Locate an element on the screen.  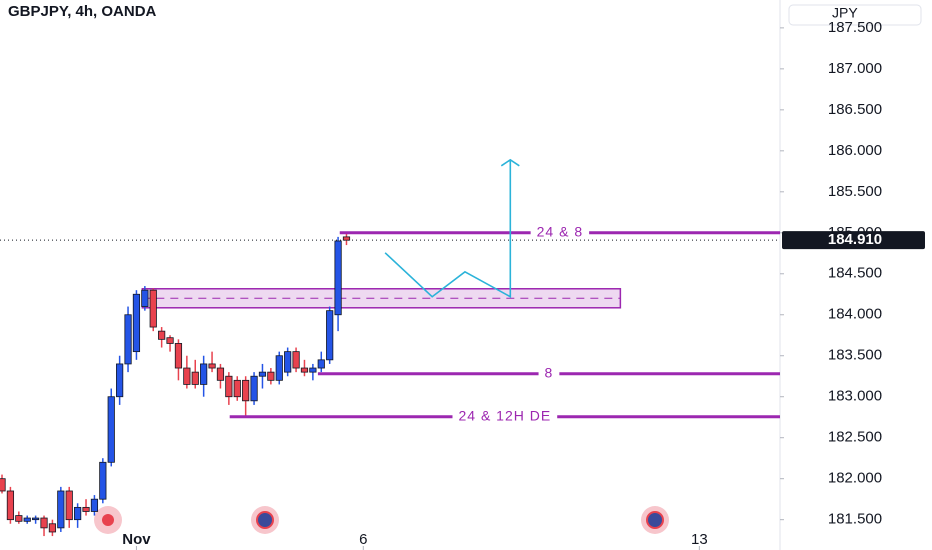
x-tick-label: 13 is located at coordinates (699, 539).